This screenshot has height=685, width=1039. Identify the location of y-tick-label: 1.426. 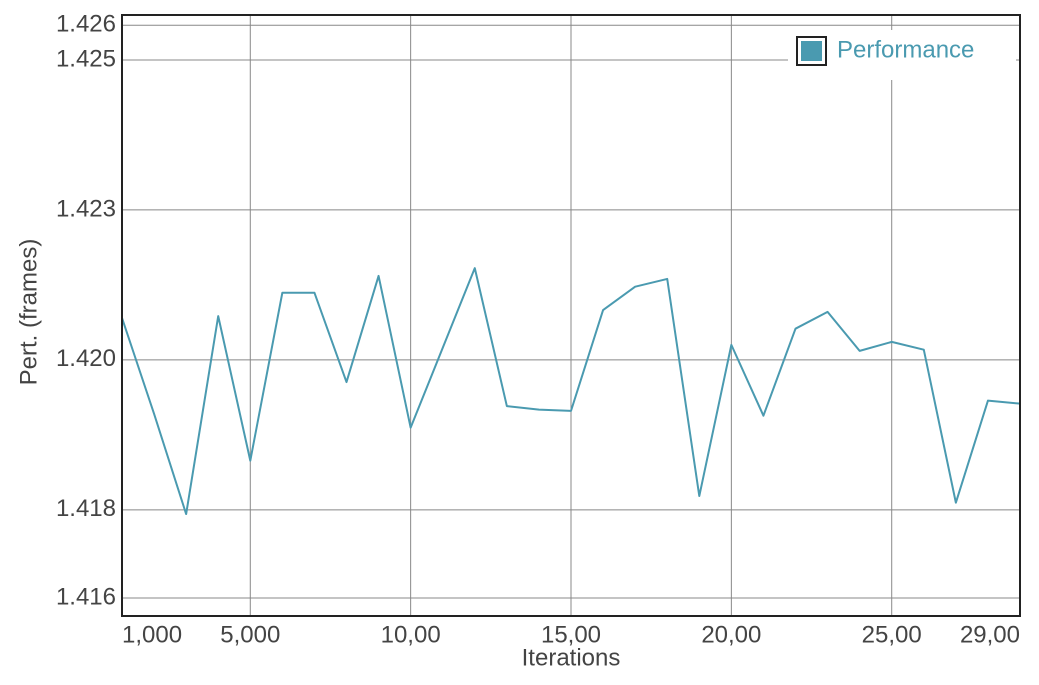
(86, 24).